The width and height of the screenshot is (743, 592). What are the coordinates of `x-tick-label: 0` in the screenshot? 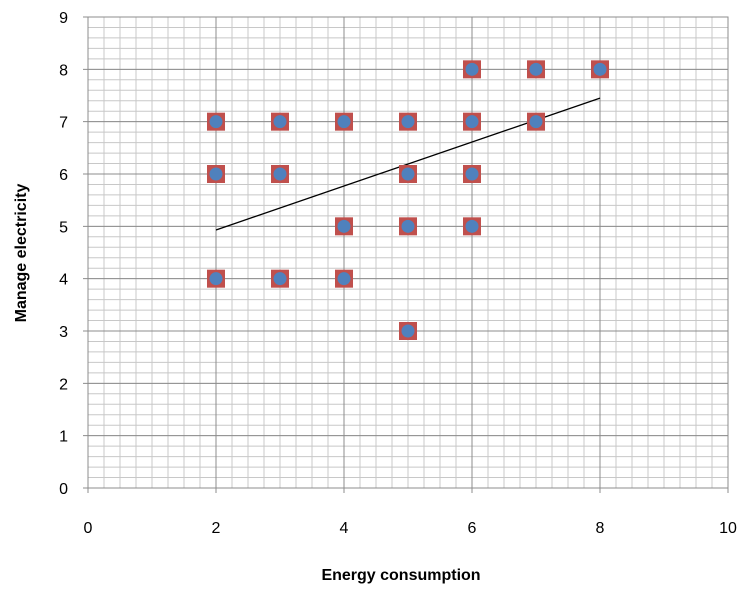 It's located at (88, 528).